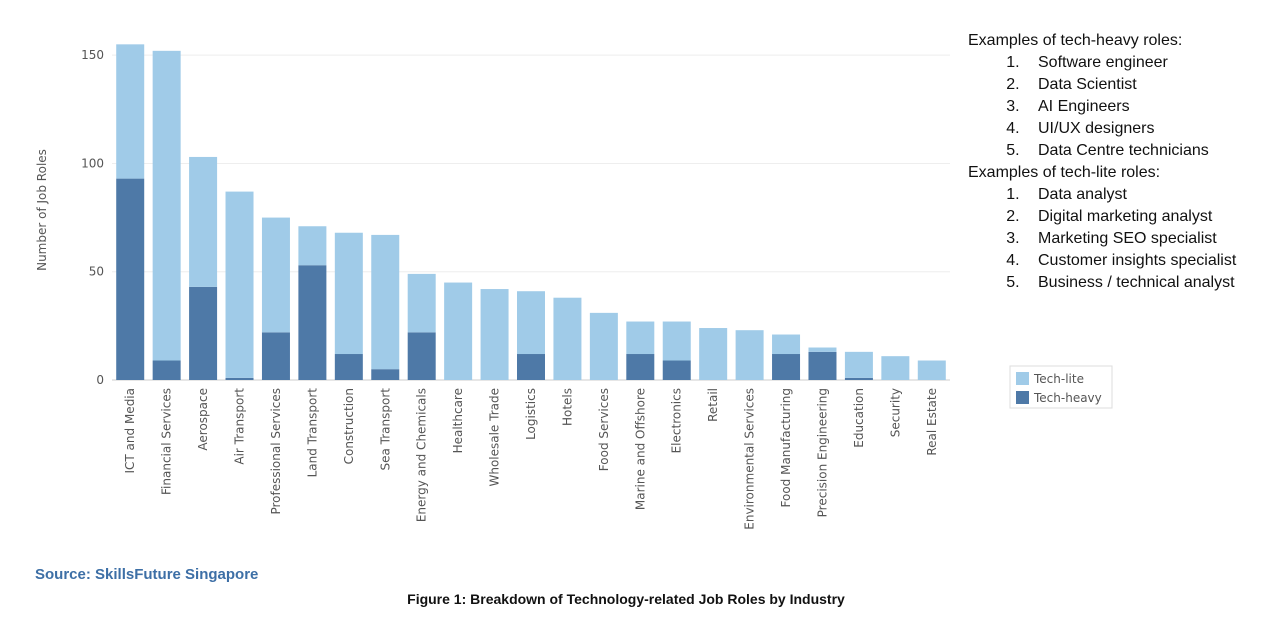 This screenshot has width=1262, height=625. What do you see at coordinates (932, 422) in the screenshot?
I see `x-tick-label: Real Estate` at bounding box center [932, 422].